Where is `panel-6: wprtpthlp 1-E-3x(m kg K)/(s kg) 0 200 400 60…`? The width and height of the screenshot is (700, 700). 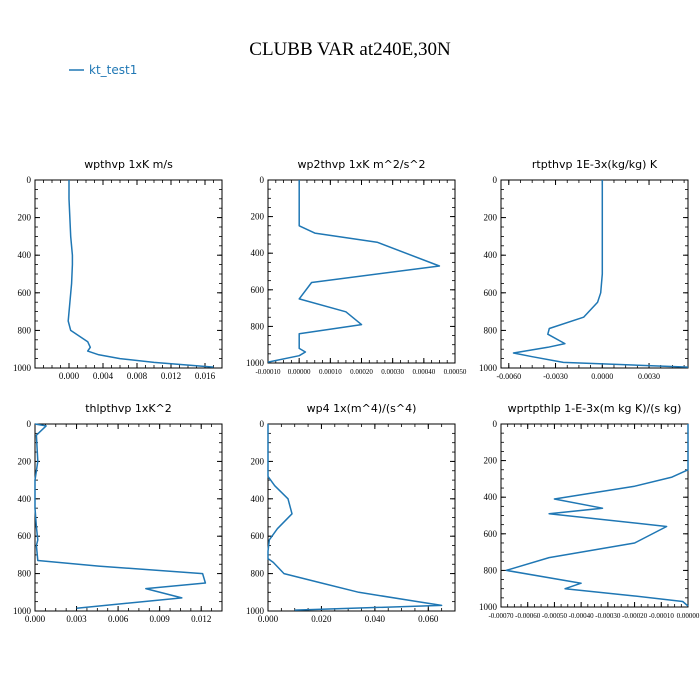
panel-6: wprtpthlp 1-E-3x(m kg K)/(s kg) 0 200 400 60… is located at coordinates (589, 511).